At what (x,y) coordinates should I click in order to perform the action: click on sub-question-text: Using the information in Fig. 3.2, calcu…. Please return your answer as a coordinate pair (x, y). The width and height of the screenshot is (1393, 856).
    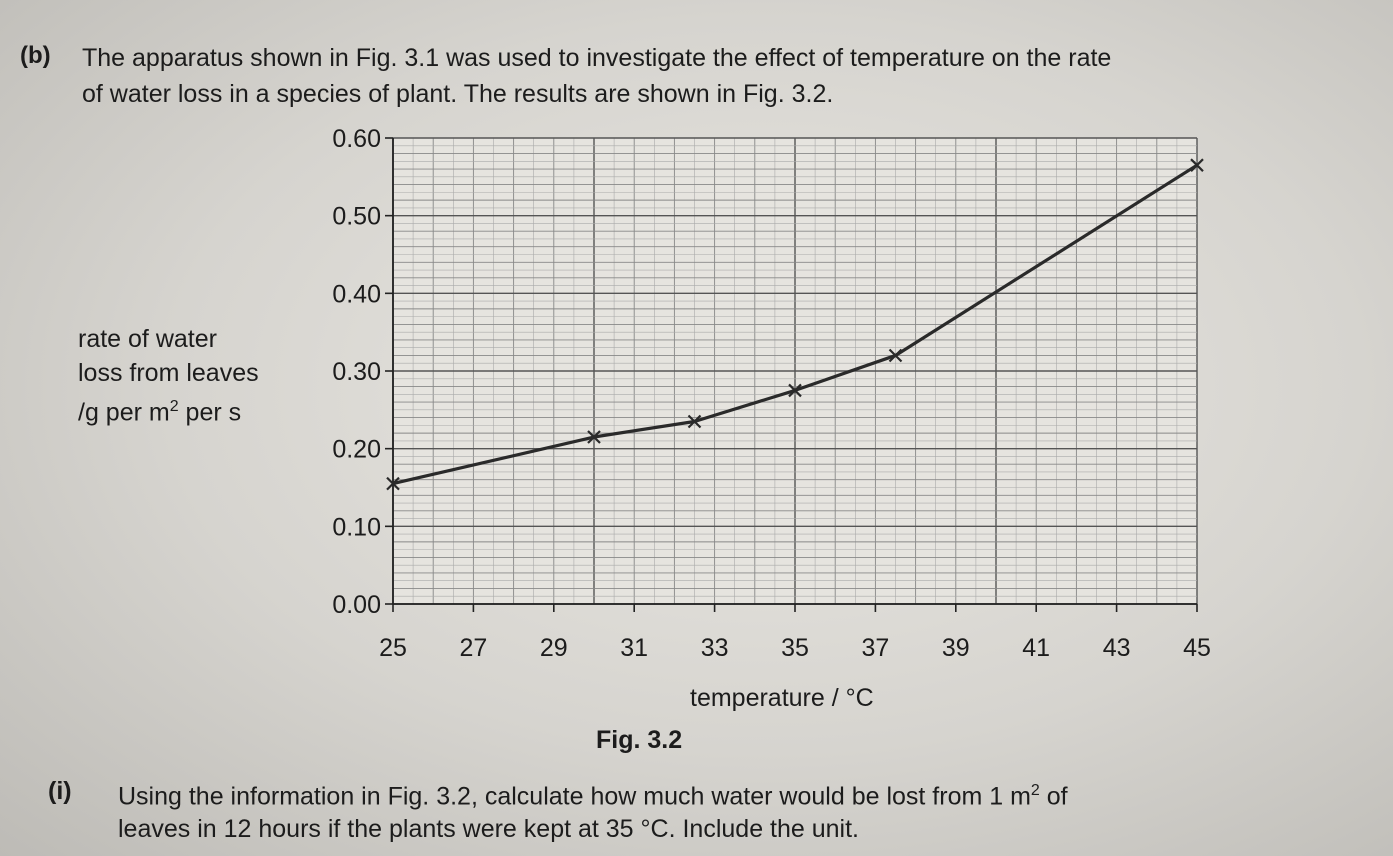
    Looking at the image, I should click on (574, 796).